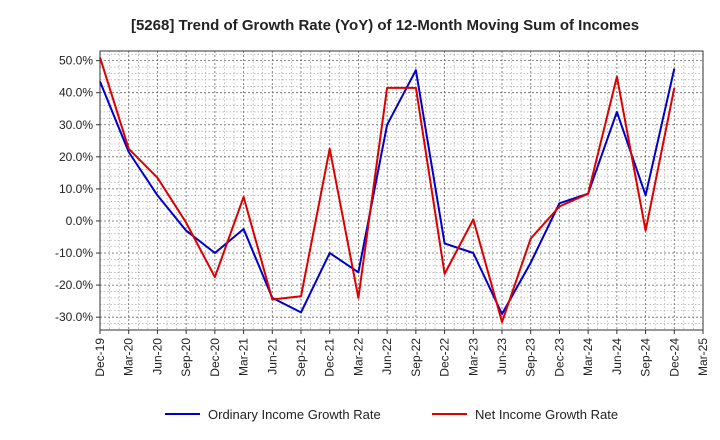 The image size is (720, 440). Describe the element at coordinates (387, 356) in the screenshot. I see `x-tick-label: Jun-22` at that location.